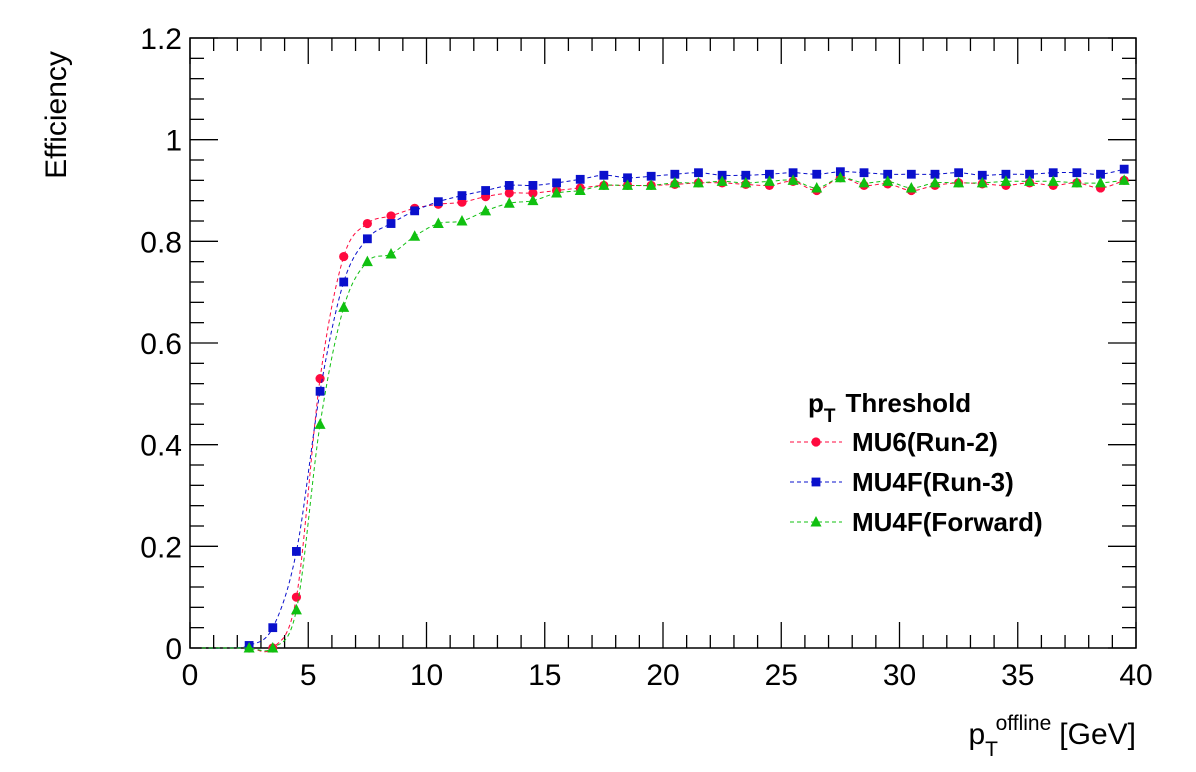 The image size is (1196, 772). I want to click on x-axis-title-sub: T, so click(991, 749).